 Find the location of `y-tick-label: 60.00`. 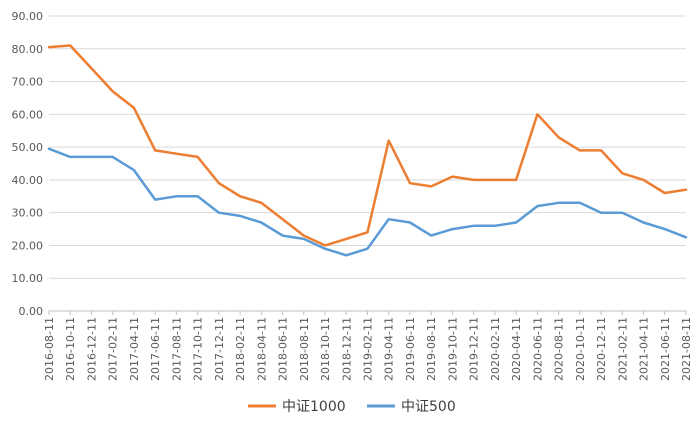

y-tick-label: 60.00 is located at coordinates (28, 114).